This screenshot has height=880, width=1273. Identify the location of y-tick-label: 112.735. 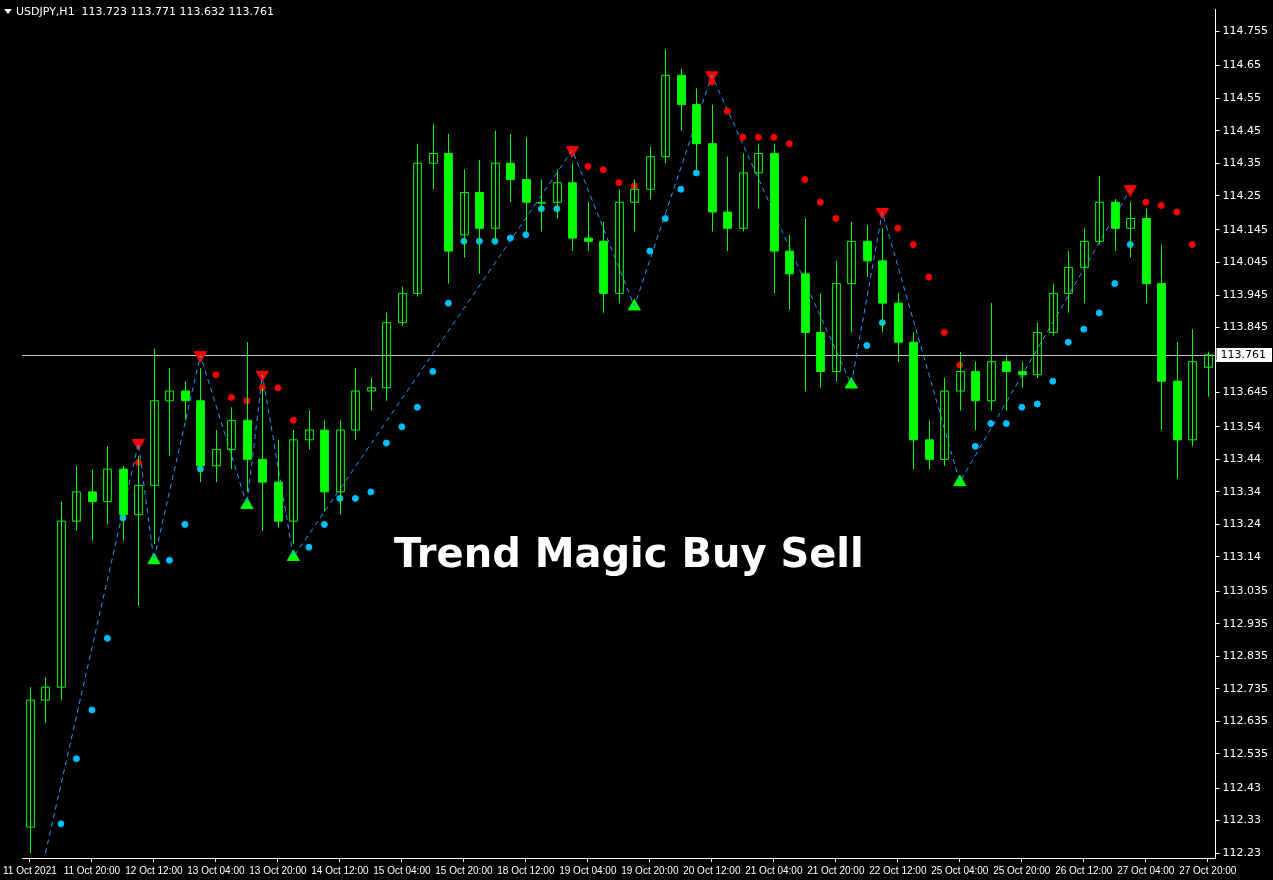
(1245, 688).